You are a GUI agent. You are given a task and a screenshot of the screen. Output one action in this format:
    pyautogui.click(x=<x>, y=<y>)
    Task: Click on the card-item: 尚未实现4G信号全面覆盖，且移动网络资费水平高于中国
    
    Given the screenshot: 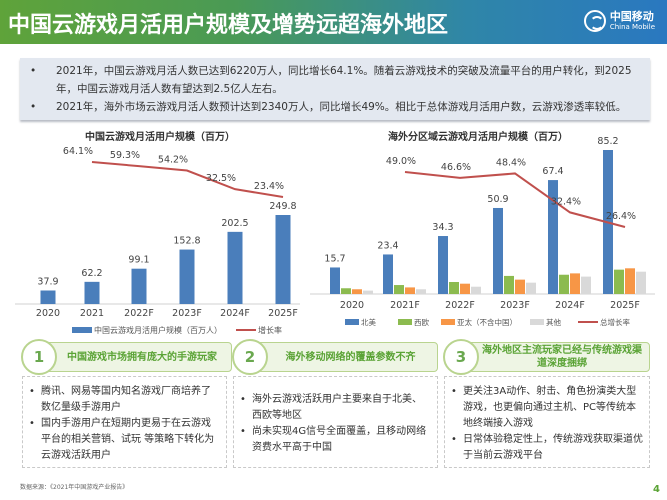 What is the action you would take?
    pyautogui.click(x=335, y=440)
    